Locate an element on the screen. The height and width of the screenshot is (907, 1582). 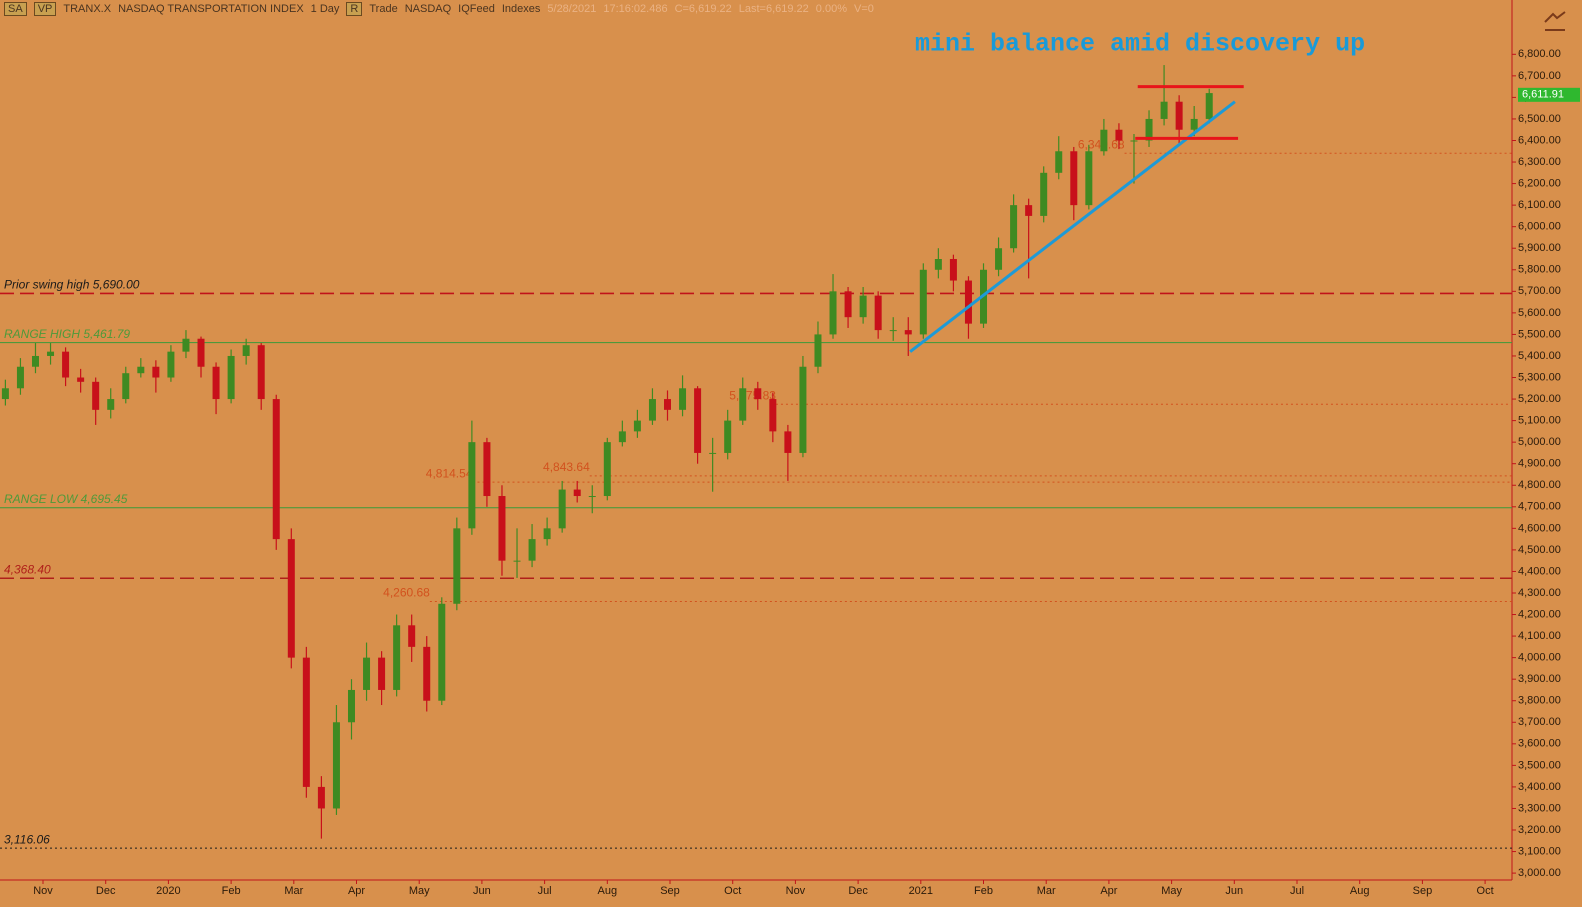
level-label: Prior swing high 5,690.00 is located at coordinates (72, 285).